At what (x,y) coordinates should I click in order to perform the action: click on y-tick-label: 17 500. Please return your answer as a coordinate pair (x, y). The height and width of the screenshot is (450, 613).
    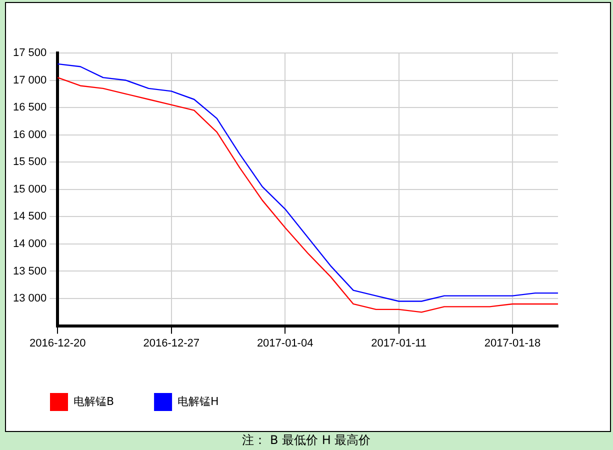
    Looking at the image, I should click on (29, 53).